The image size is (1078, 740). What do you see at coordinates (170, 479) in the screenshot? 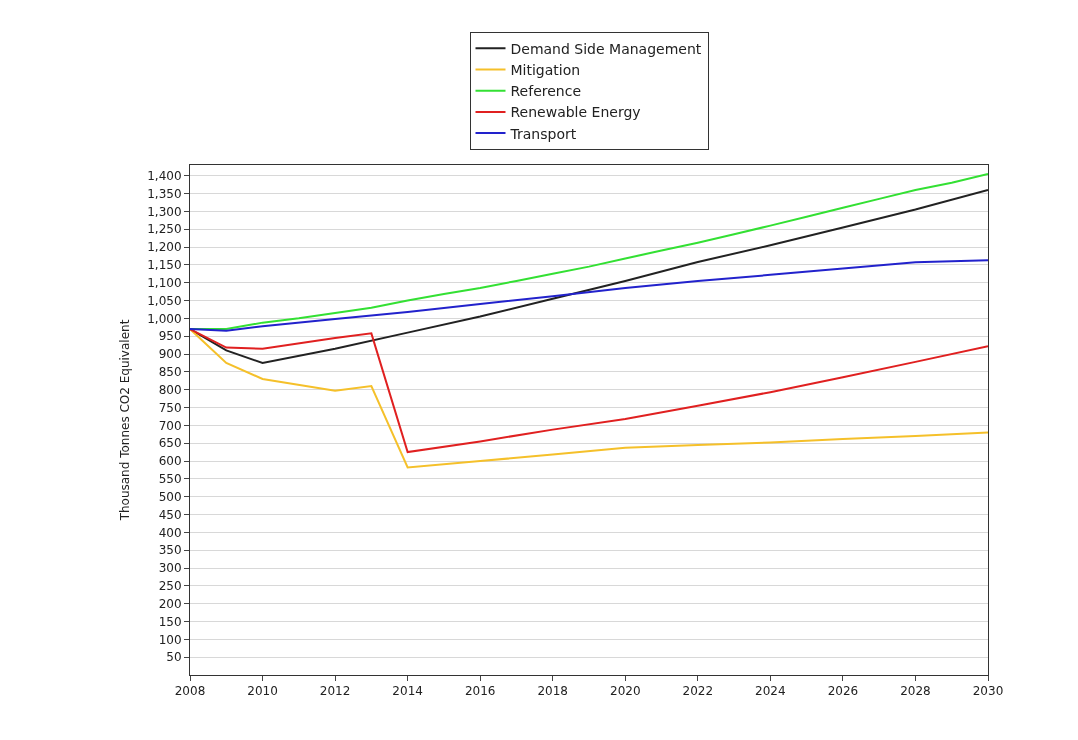
I see `y-tick-label: 550` at bounding box center [170, 479].